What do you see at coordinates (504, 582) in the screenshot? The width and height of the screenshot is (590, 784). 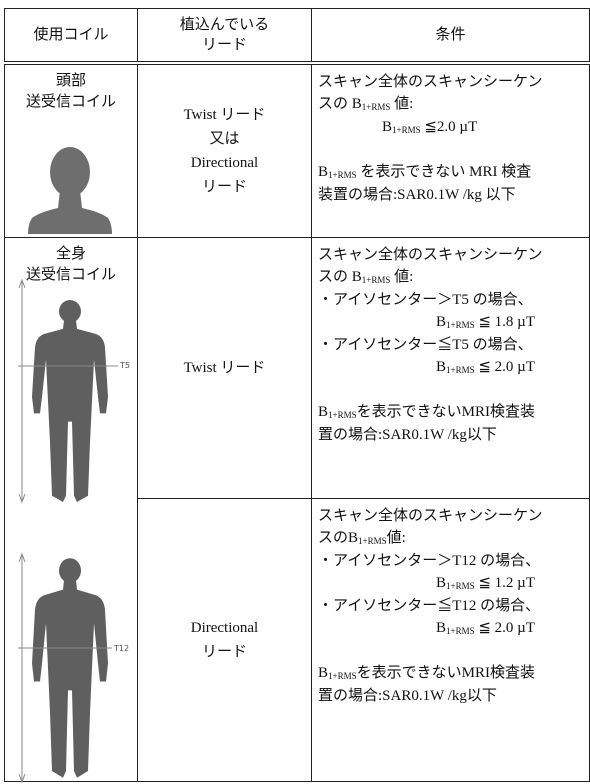 I see `text: ≦ 1.2 µT` at bounding box center [504, 582].